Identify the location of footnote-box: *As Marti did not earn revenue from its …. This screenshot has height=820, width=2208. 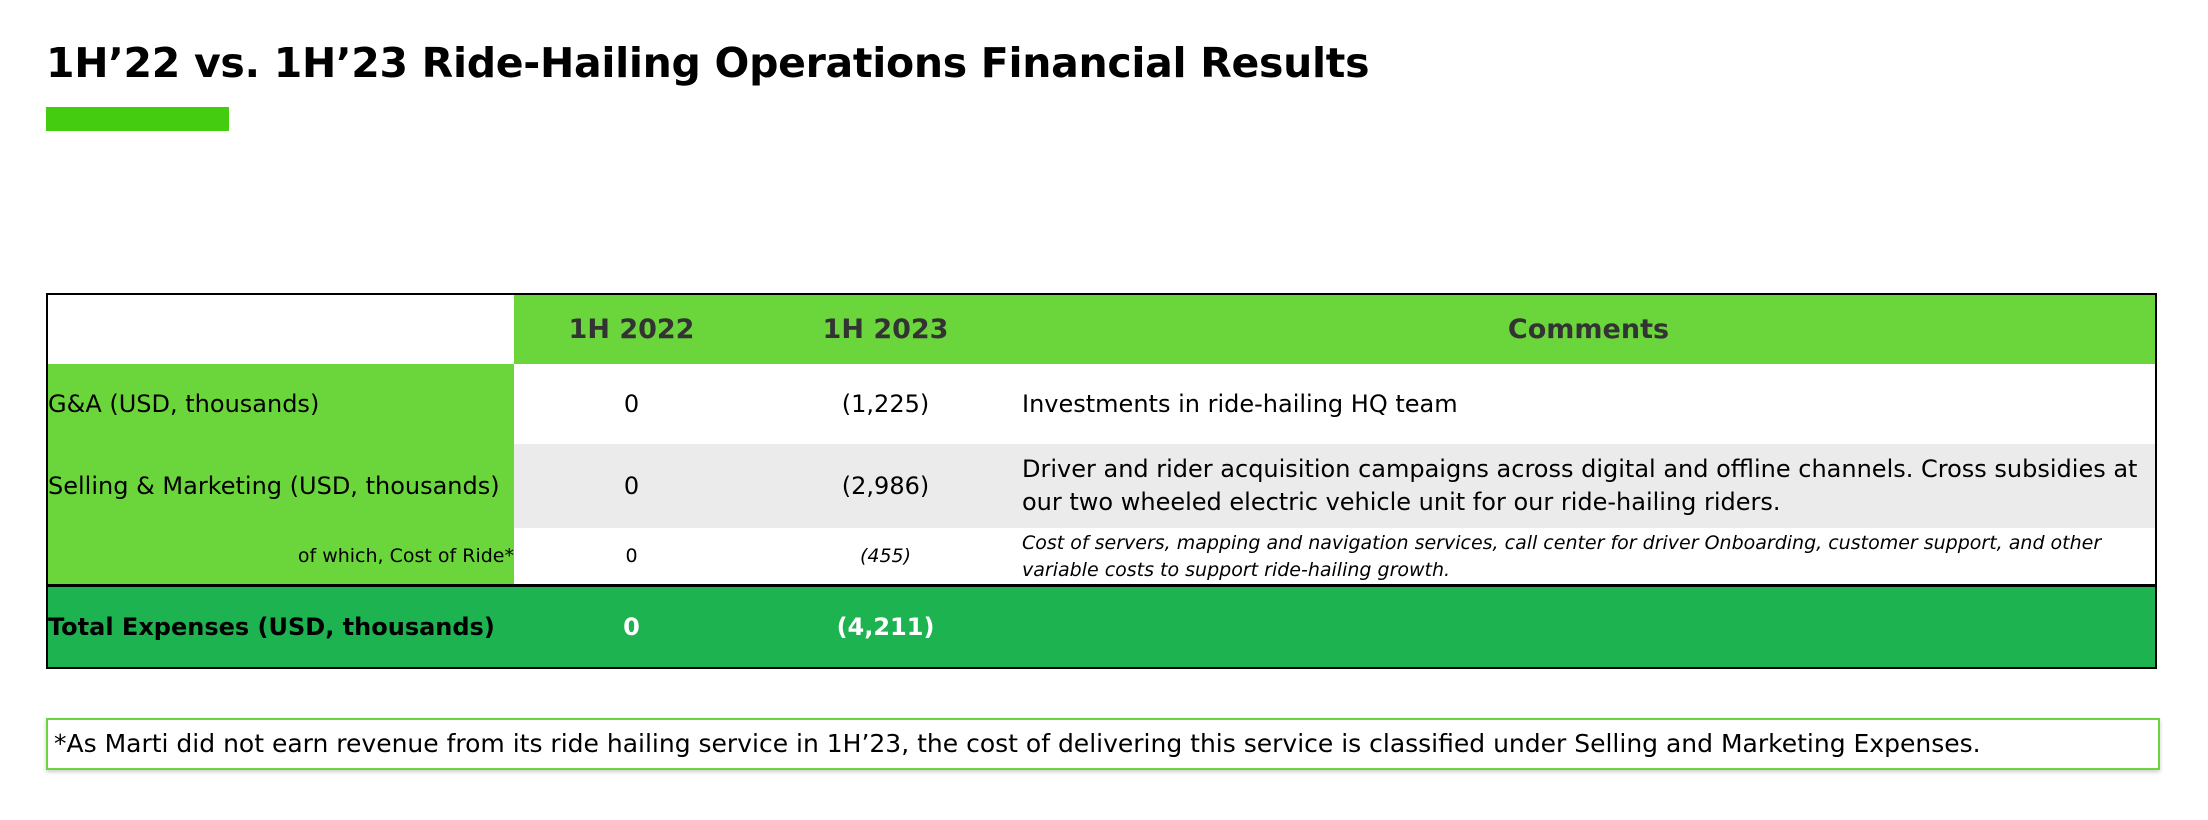
(1103, 744).